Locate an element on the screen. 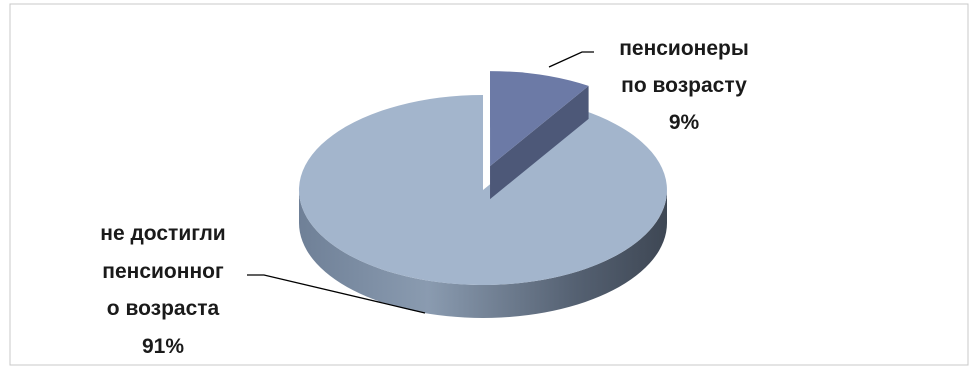 The height and width of the screenshot is (367, 971). leader-line-retired is located at coordinates (571, 59).